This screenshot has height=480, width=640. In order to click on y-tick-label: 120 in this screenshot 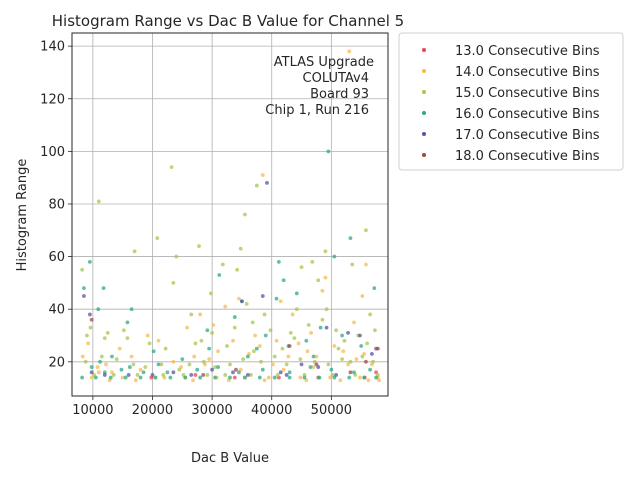, I will do `click(52, 99)`.